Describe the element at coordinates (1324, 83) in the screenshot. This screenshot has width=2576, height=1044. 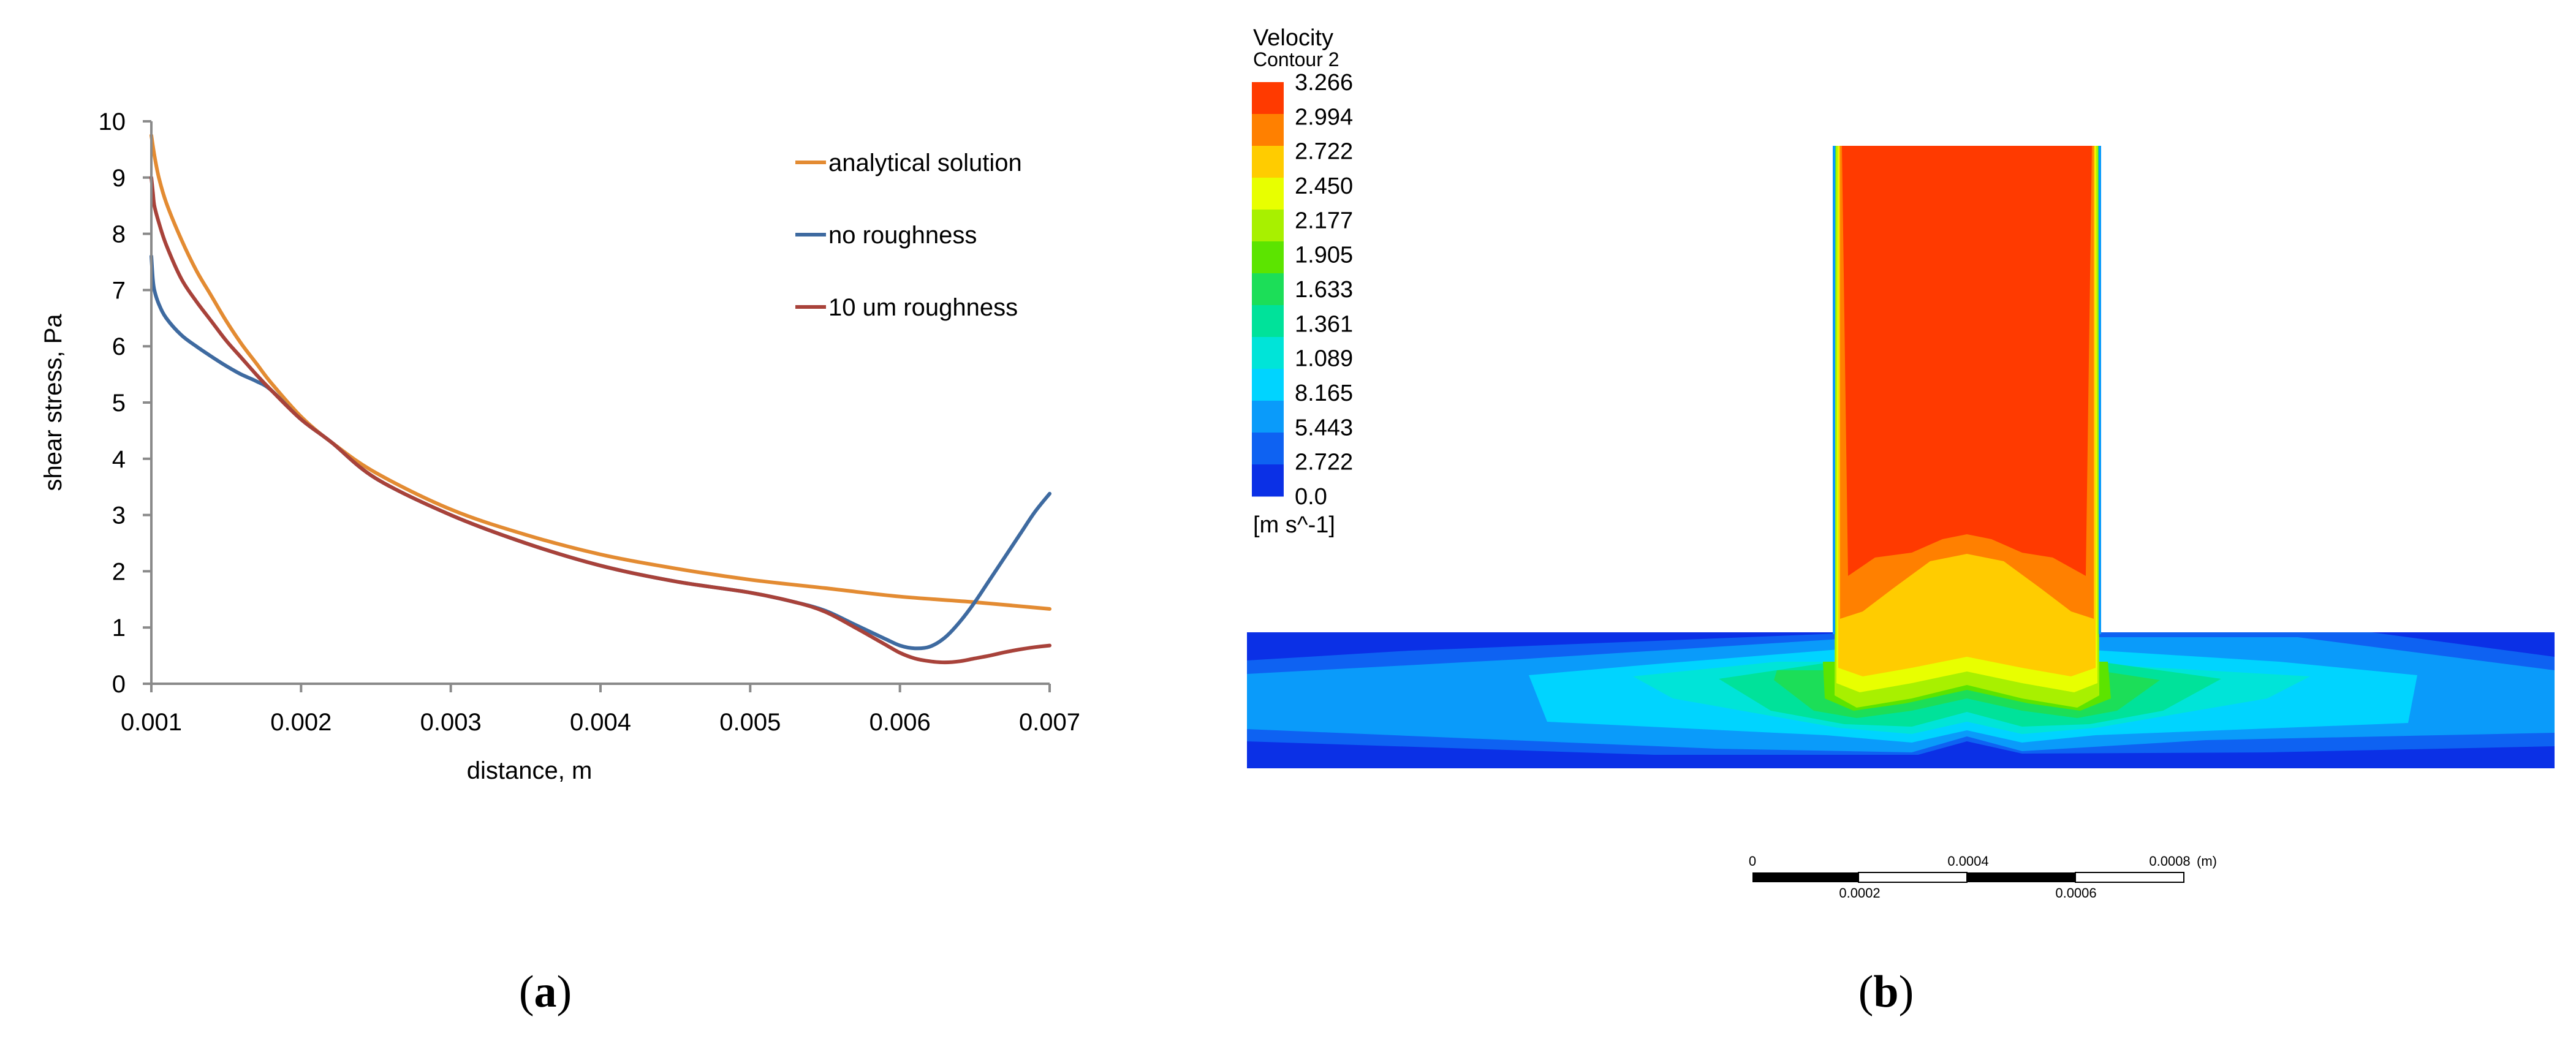
I see `color-level-label: 3.266` at that location.